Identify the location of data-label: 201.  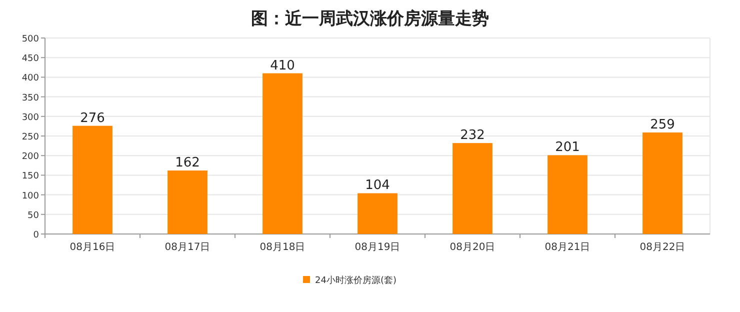
(567, 148).